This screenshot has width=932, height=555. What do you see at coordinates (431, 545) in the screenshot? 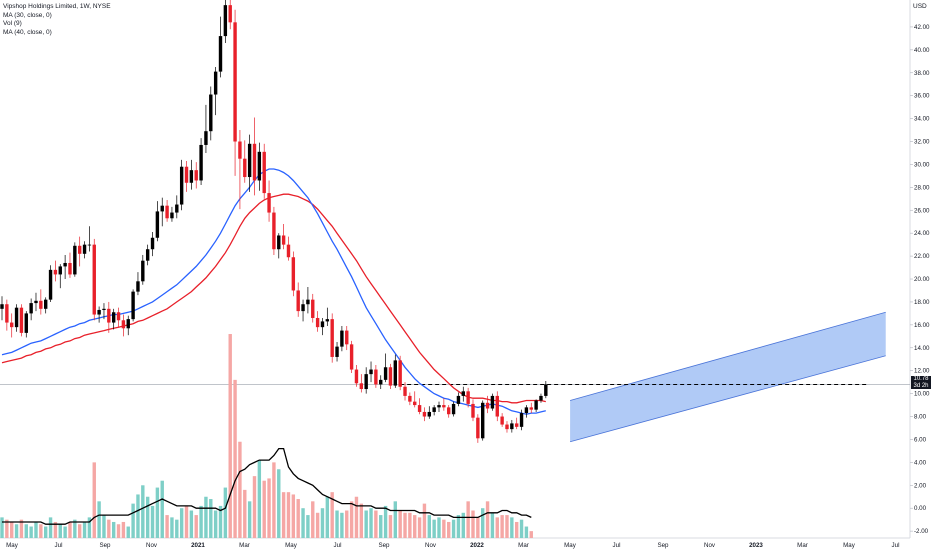
I see `x-tick-label: Nov` at bounding box center [431, 545].